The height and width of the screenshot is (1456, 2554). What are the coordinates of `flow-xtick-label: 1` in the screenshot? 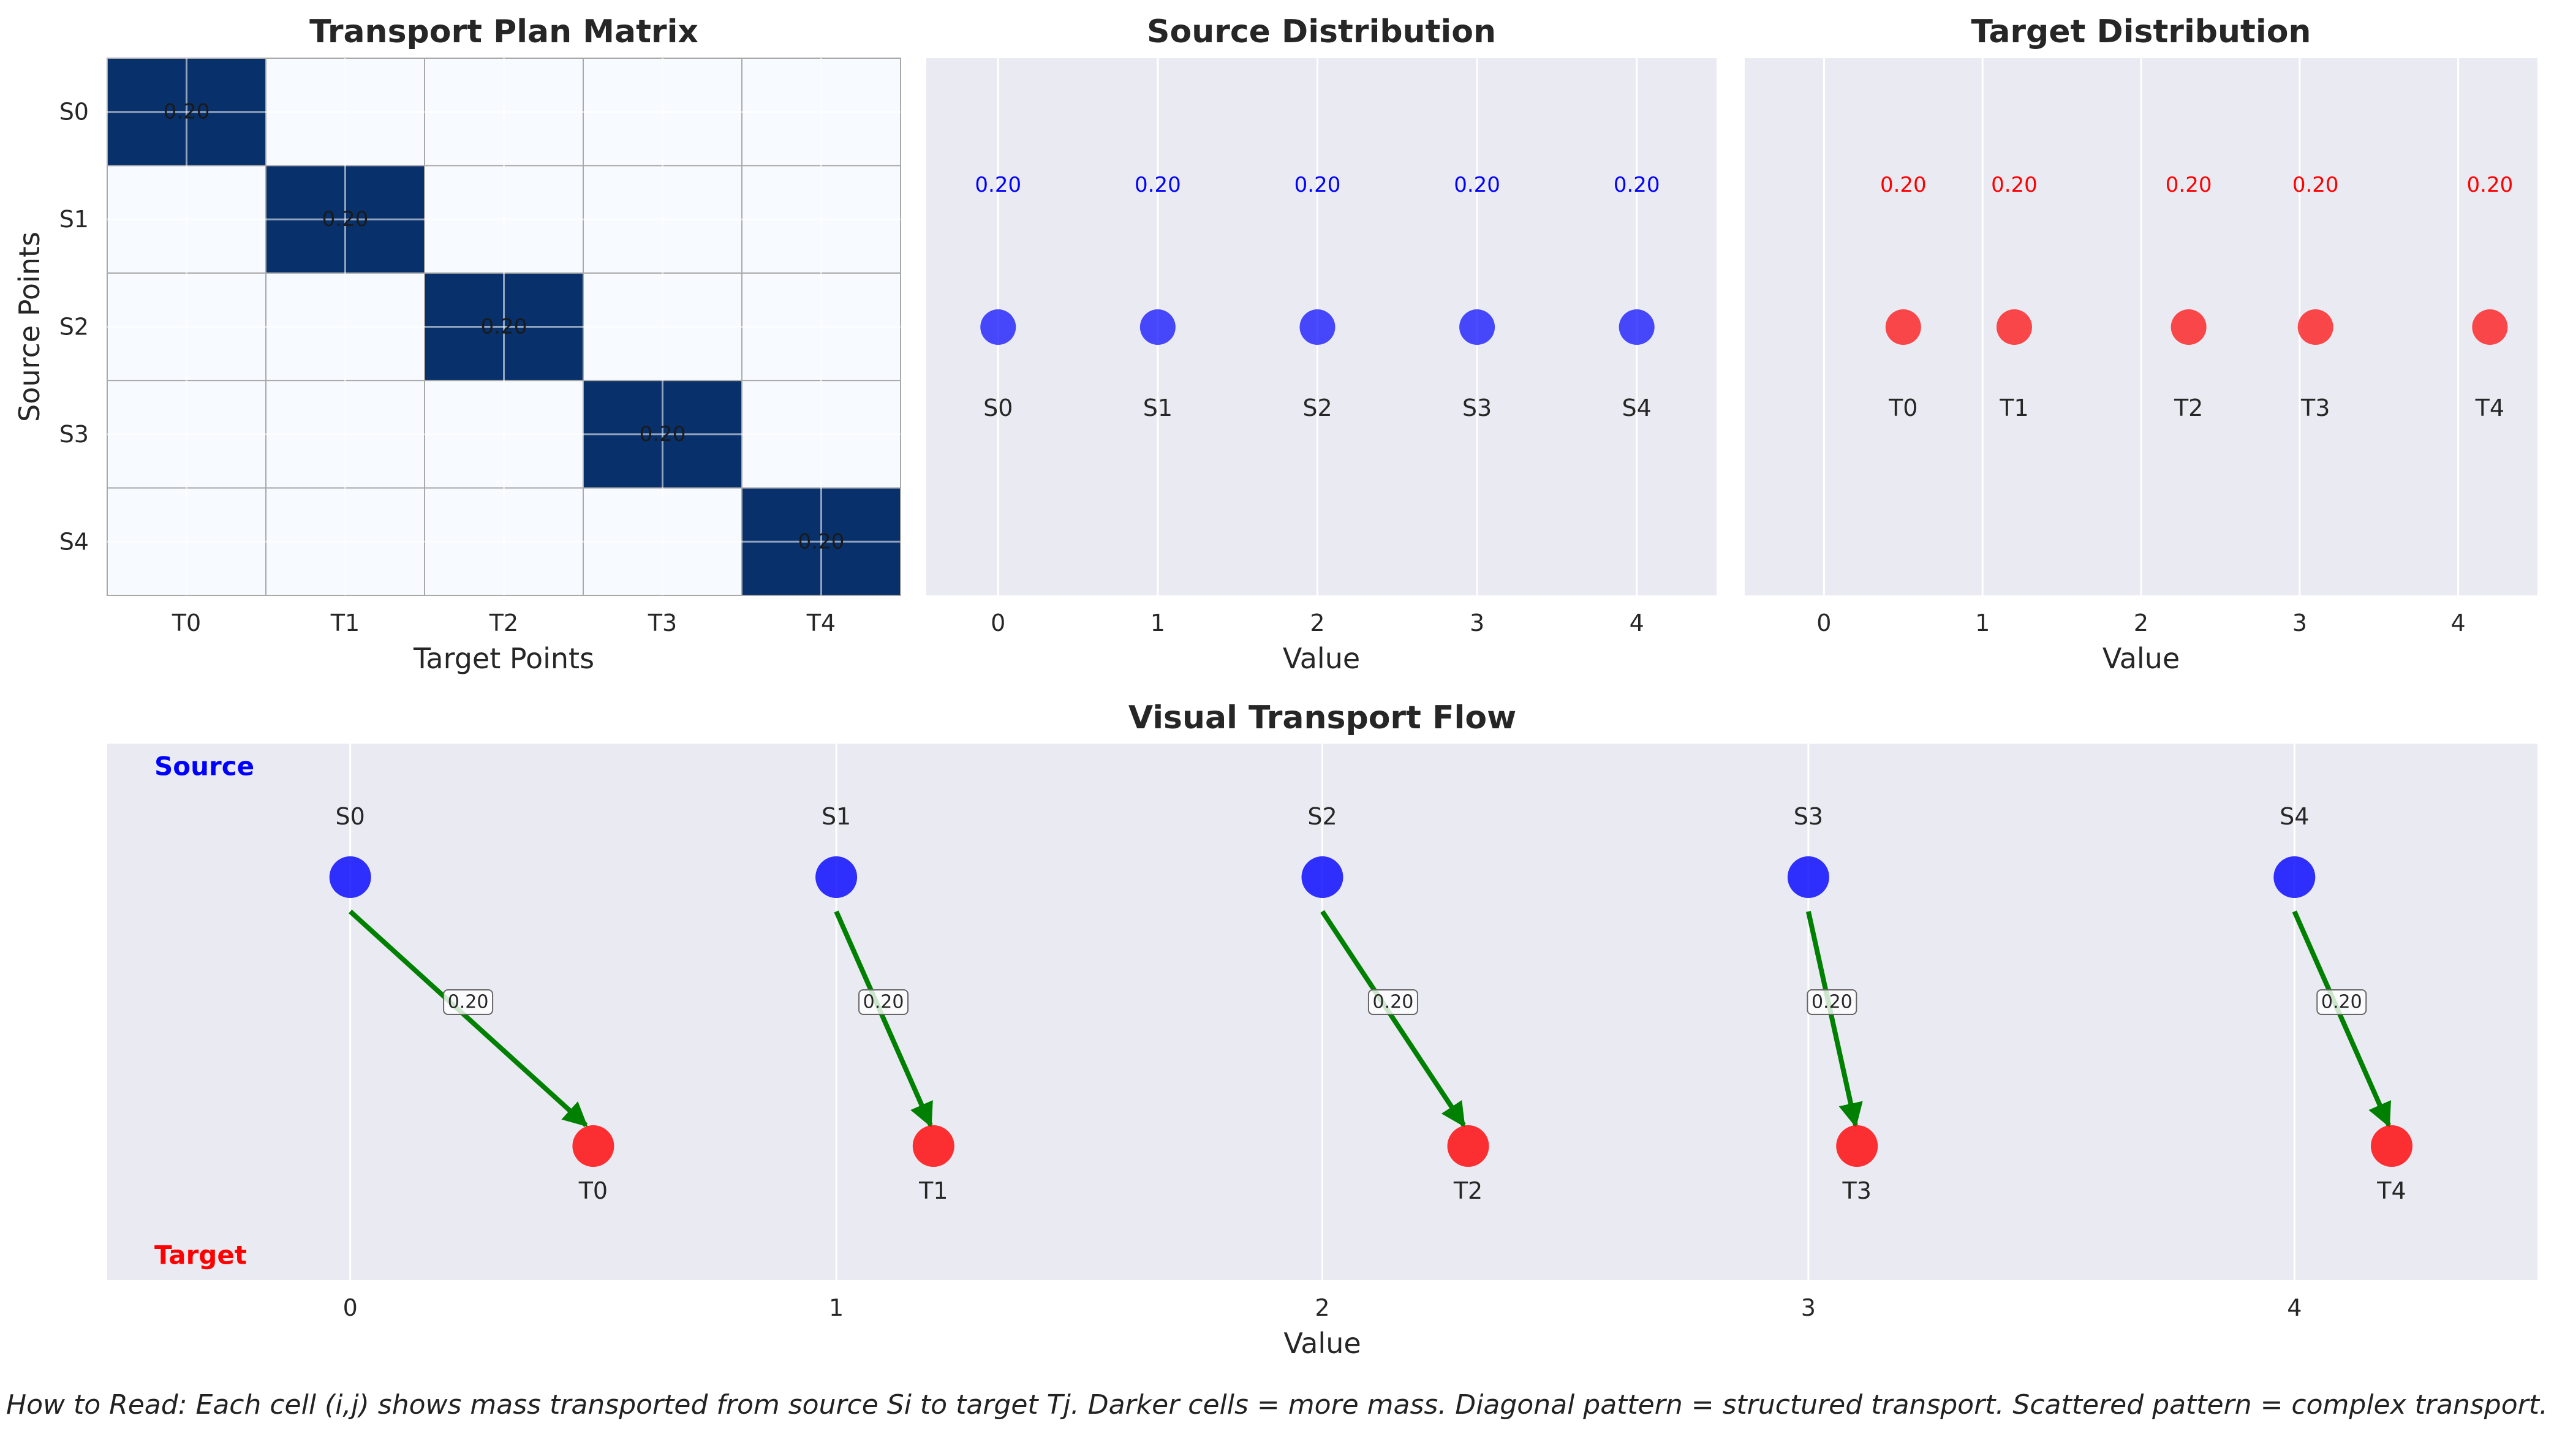 It's located at (836, 1307).